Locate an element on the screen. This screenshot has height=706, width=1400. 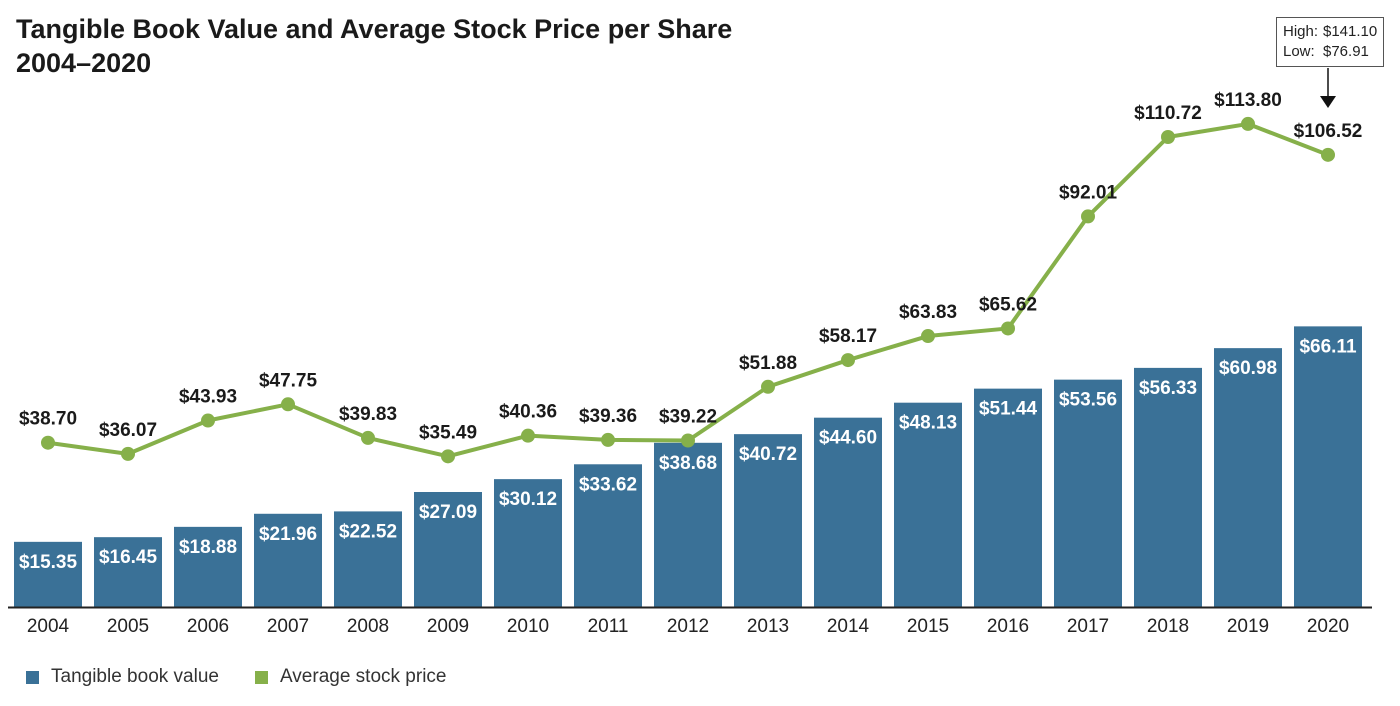
bar-2011 is located at coordinates (608, 535).